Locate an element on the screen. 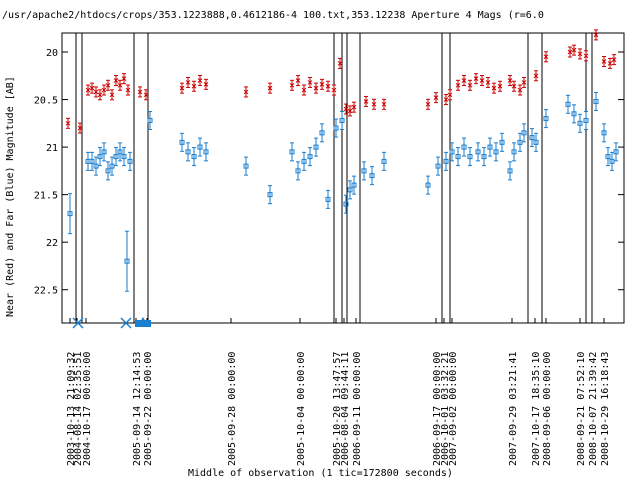 The image size is (640, 480). y-tick-label: 21.5 is located at coordinates (46, 196).